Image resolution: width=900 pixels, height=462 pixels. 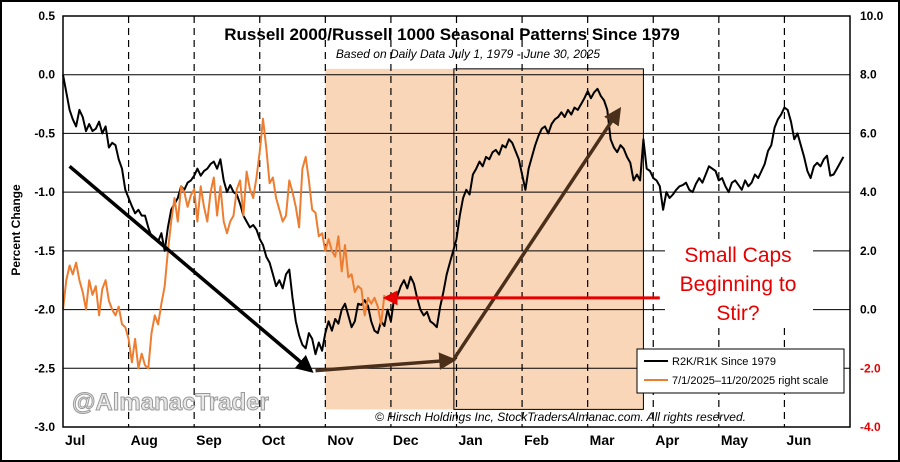 I want to click on right-tick-label: -2.0, so click(x=870, y=368).